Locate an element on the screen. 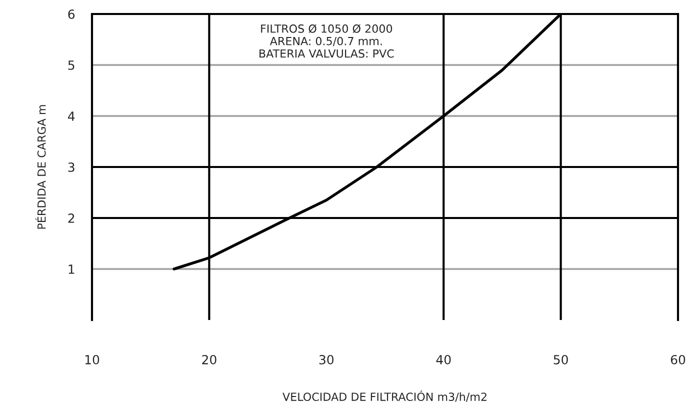  y-tick-label: 2 is located at coordinates (71, 218).